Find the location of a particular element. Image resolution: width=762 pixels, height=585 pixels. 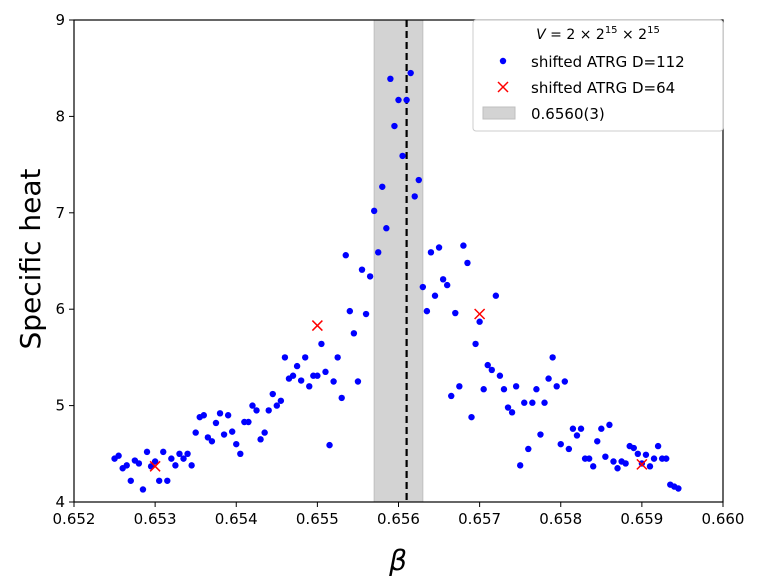

y-tick-label: 7 is located at coordinates (60, 213).